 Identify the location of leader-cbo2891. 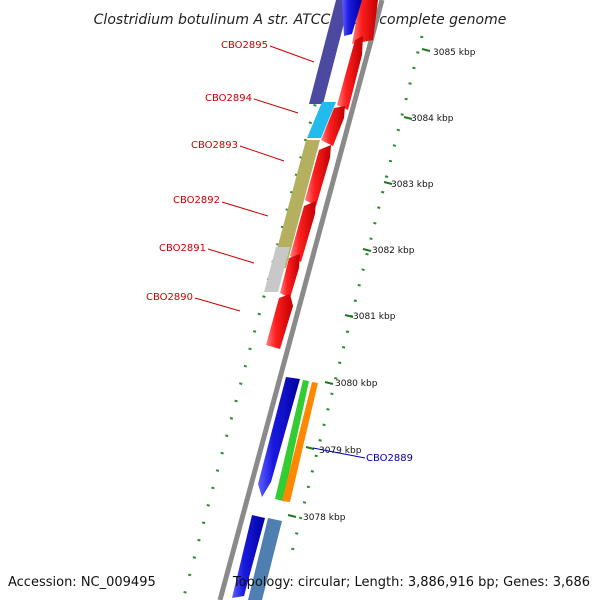
(231, 256).